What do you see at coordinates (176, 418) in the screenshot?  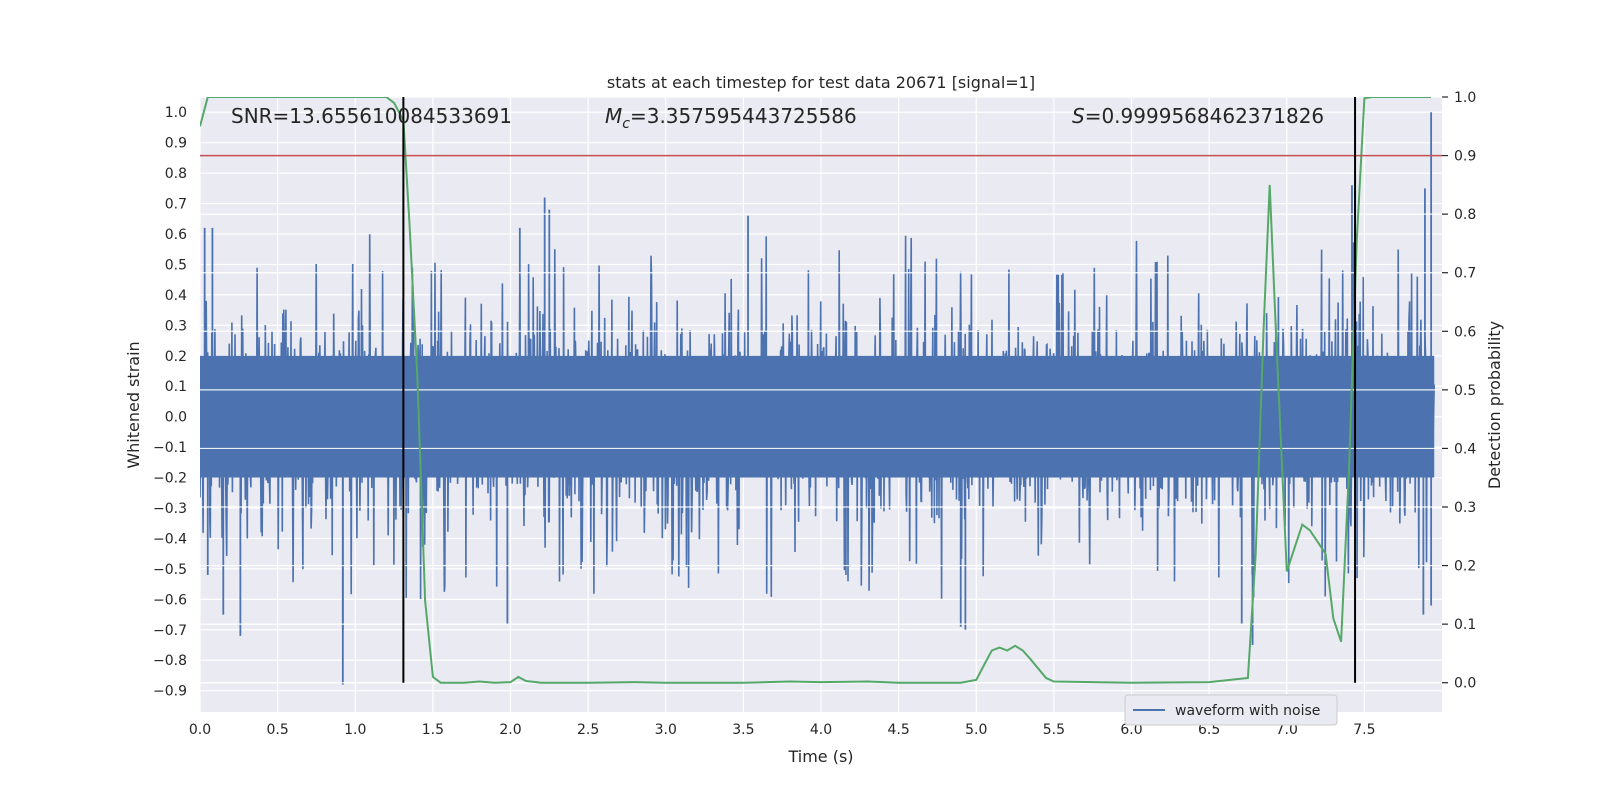 I see `y-tick-label: 0.0` at bounding box center [176, 418].